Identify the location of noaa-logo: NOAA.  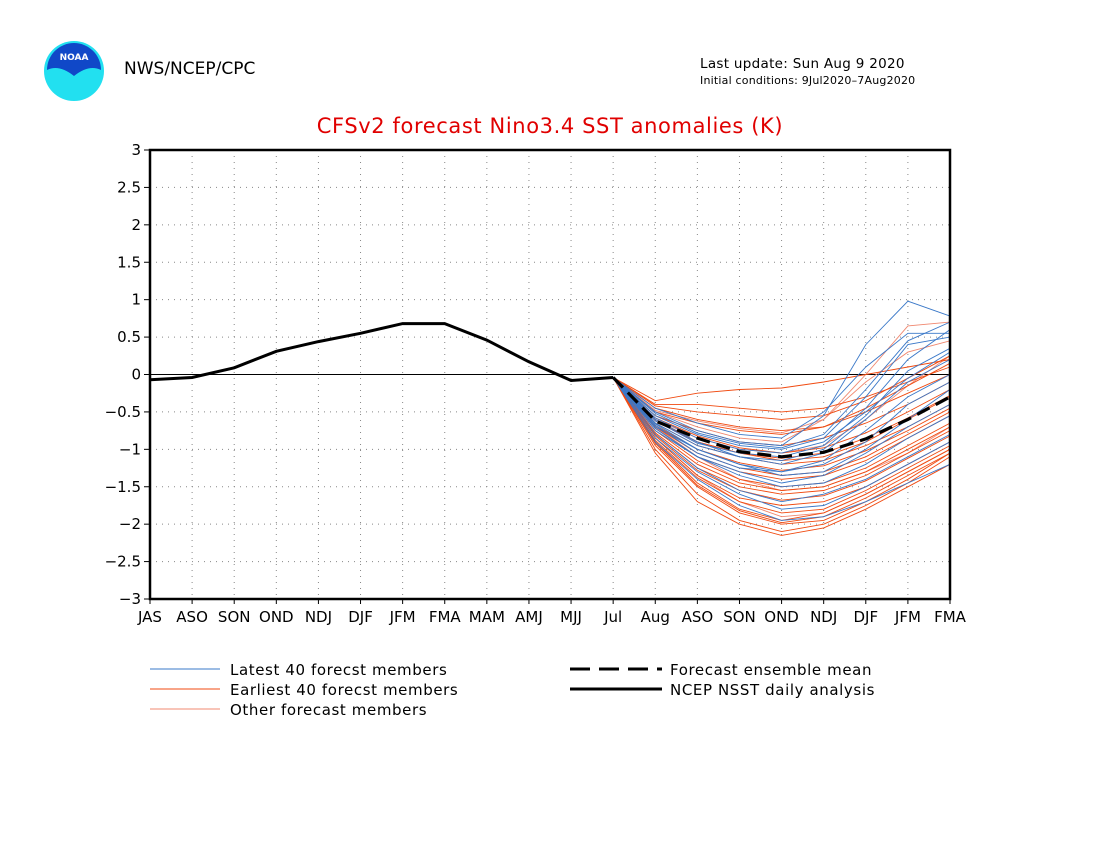
(74, 71).